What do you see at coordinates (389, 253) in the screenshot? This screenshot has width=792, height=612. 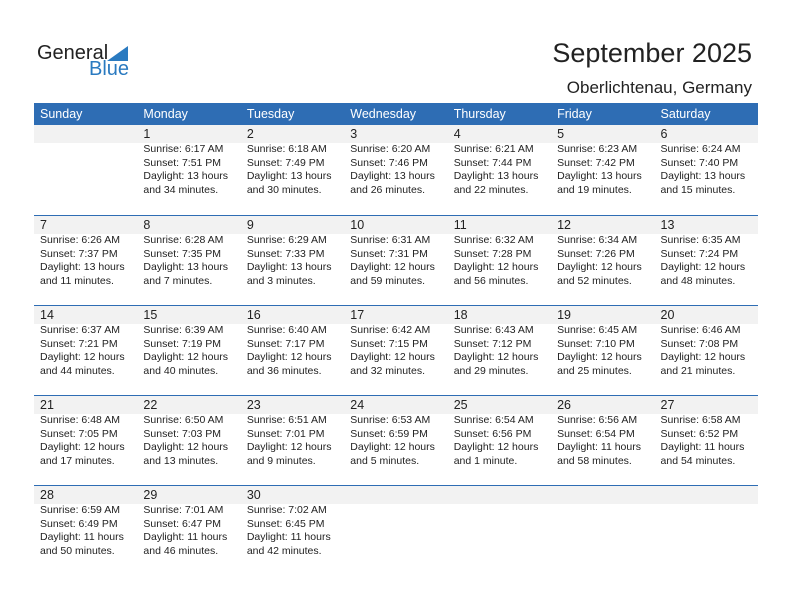 I see `sunset-text: Sunset: 7:31 PM` at bounding box center [389, 253].